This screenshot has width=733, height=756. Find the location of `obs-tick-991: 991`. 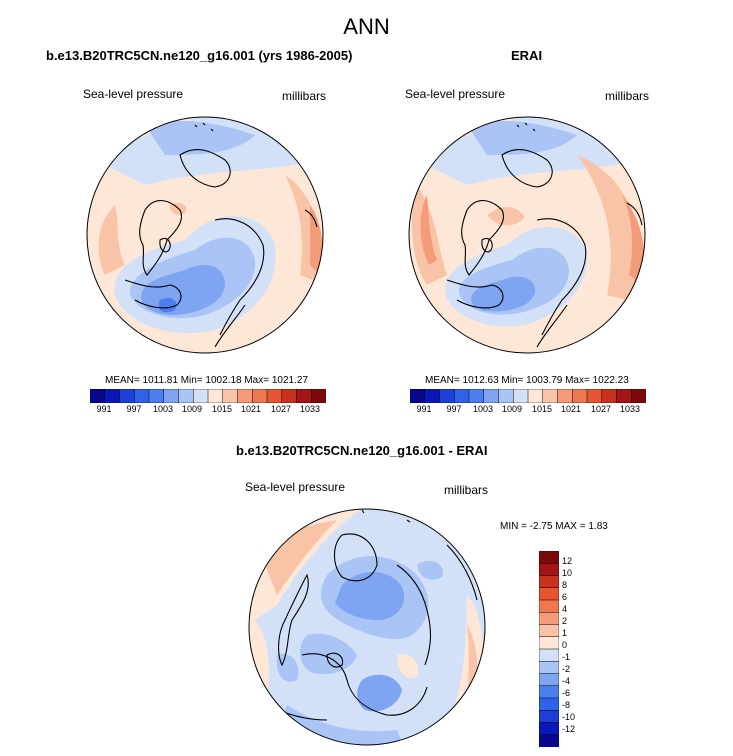

obs-tick-991: 991 is located at coordinates (424, 409).